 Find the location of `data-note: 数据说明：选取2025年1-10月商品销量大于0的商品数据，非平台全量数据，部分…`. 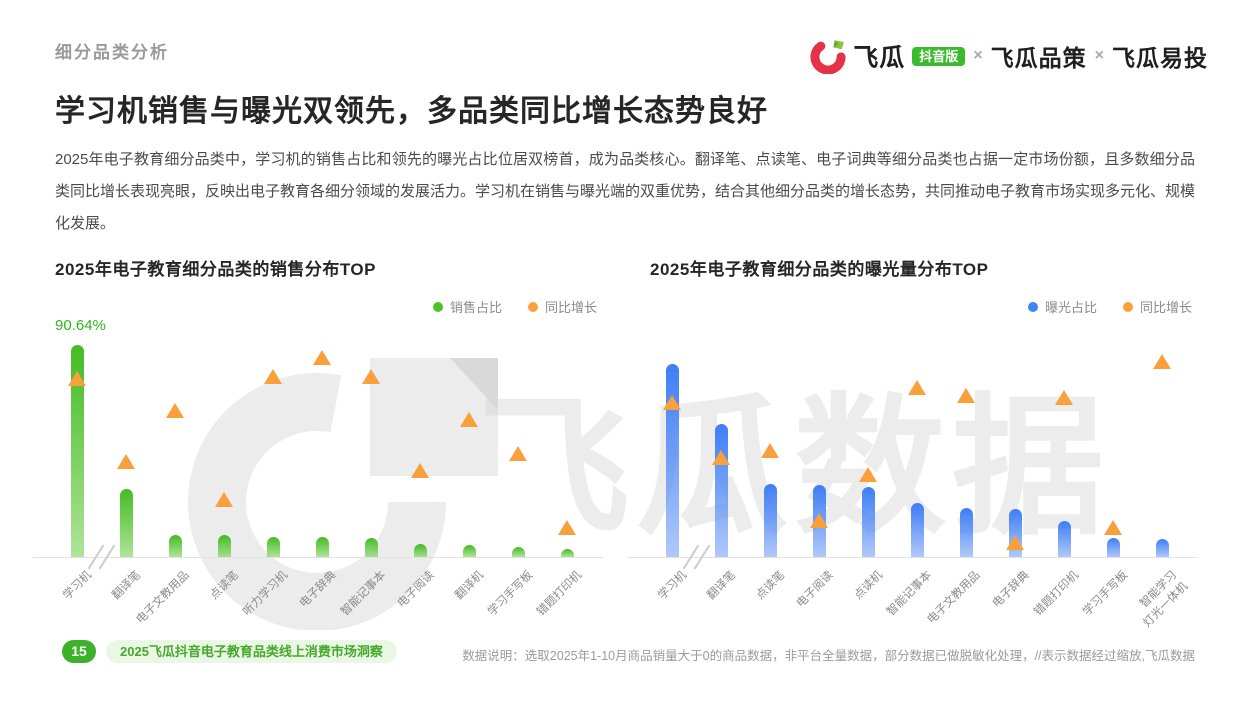

data-note: 数据说明：选取2025年1-10月商品销量大于0的商品数据，非平台全量数据，部分… is located at coordinates (828, 656).